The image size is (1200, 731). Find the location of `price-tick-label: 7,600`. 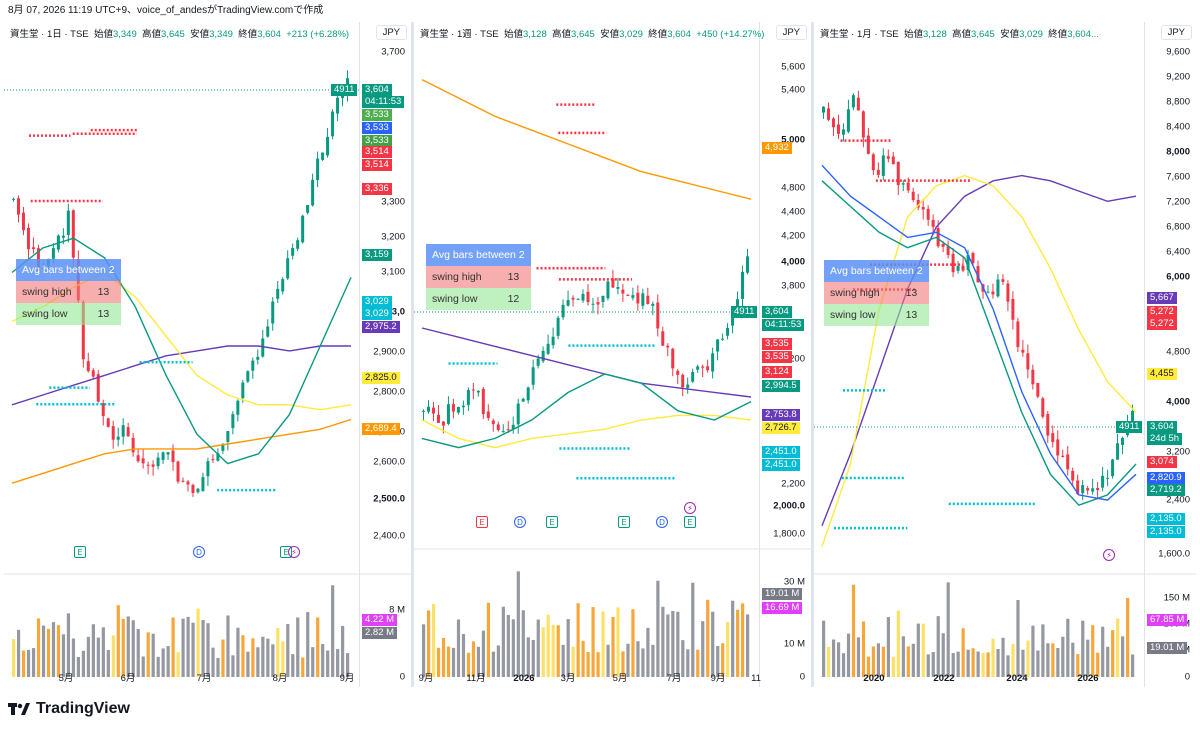

price-tick-label: 7,600 is located at coordinates (1178, 177).